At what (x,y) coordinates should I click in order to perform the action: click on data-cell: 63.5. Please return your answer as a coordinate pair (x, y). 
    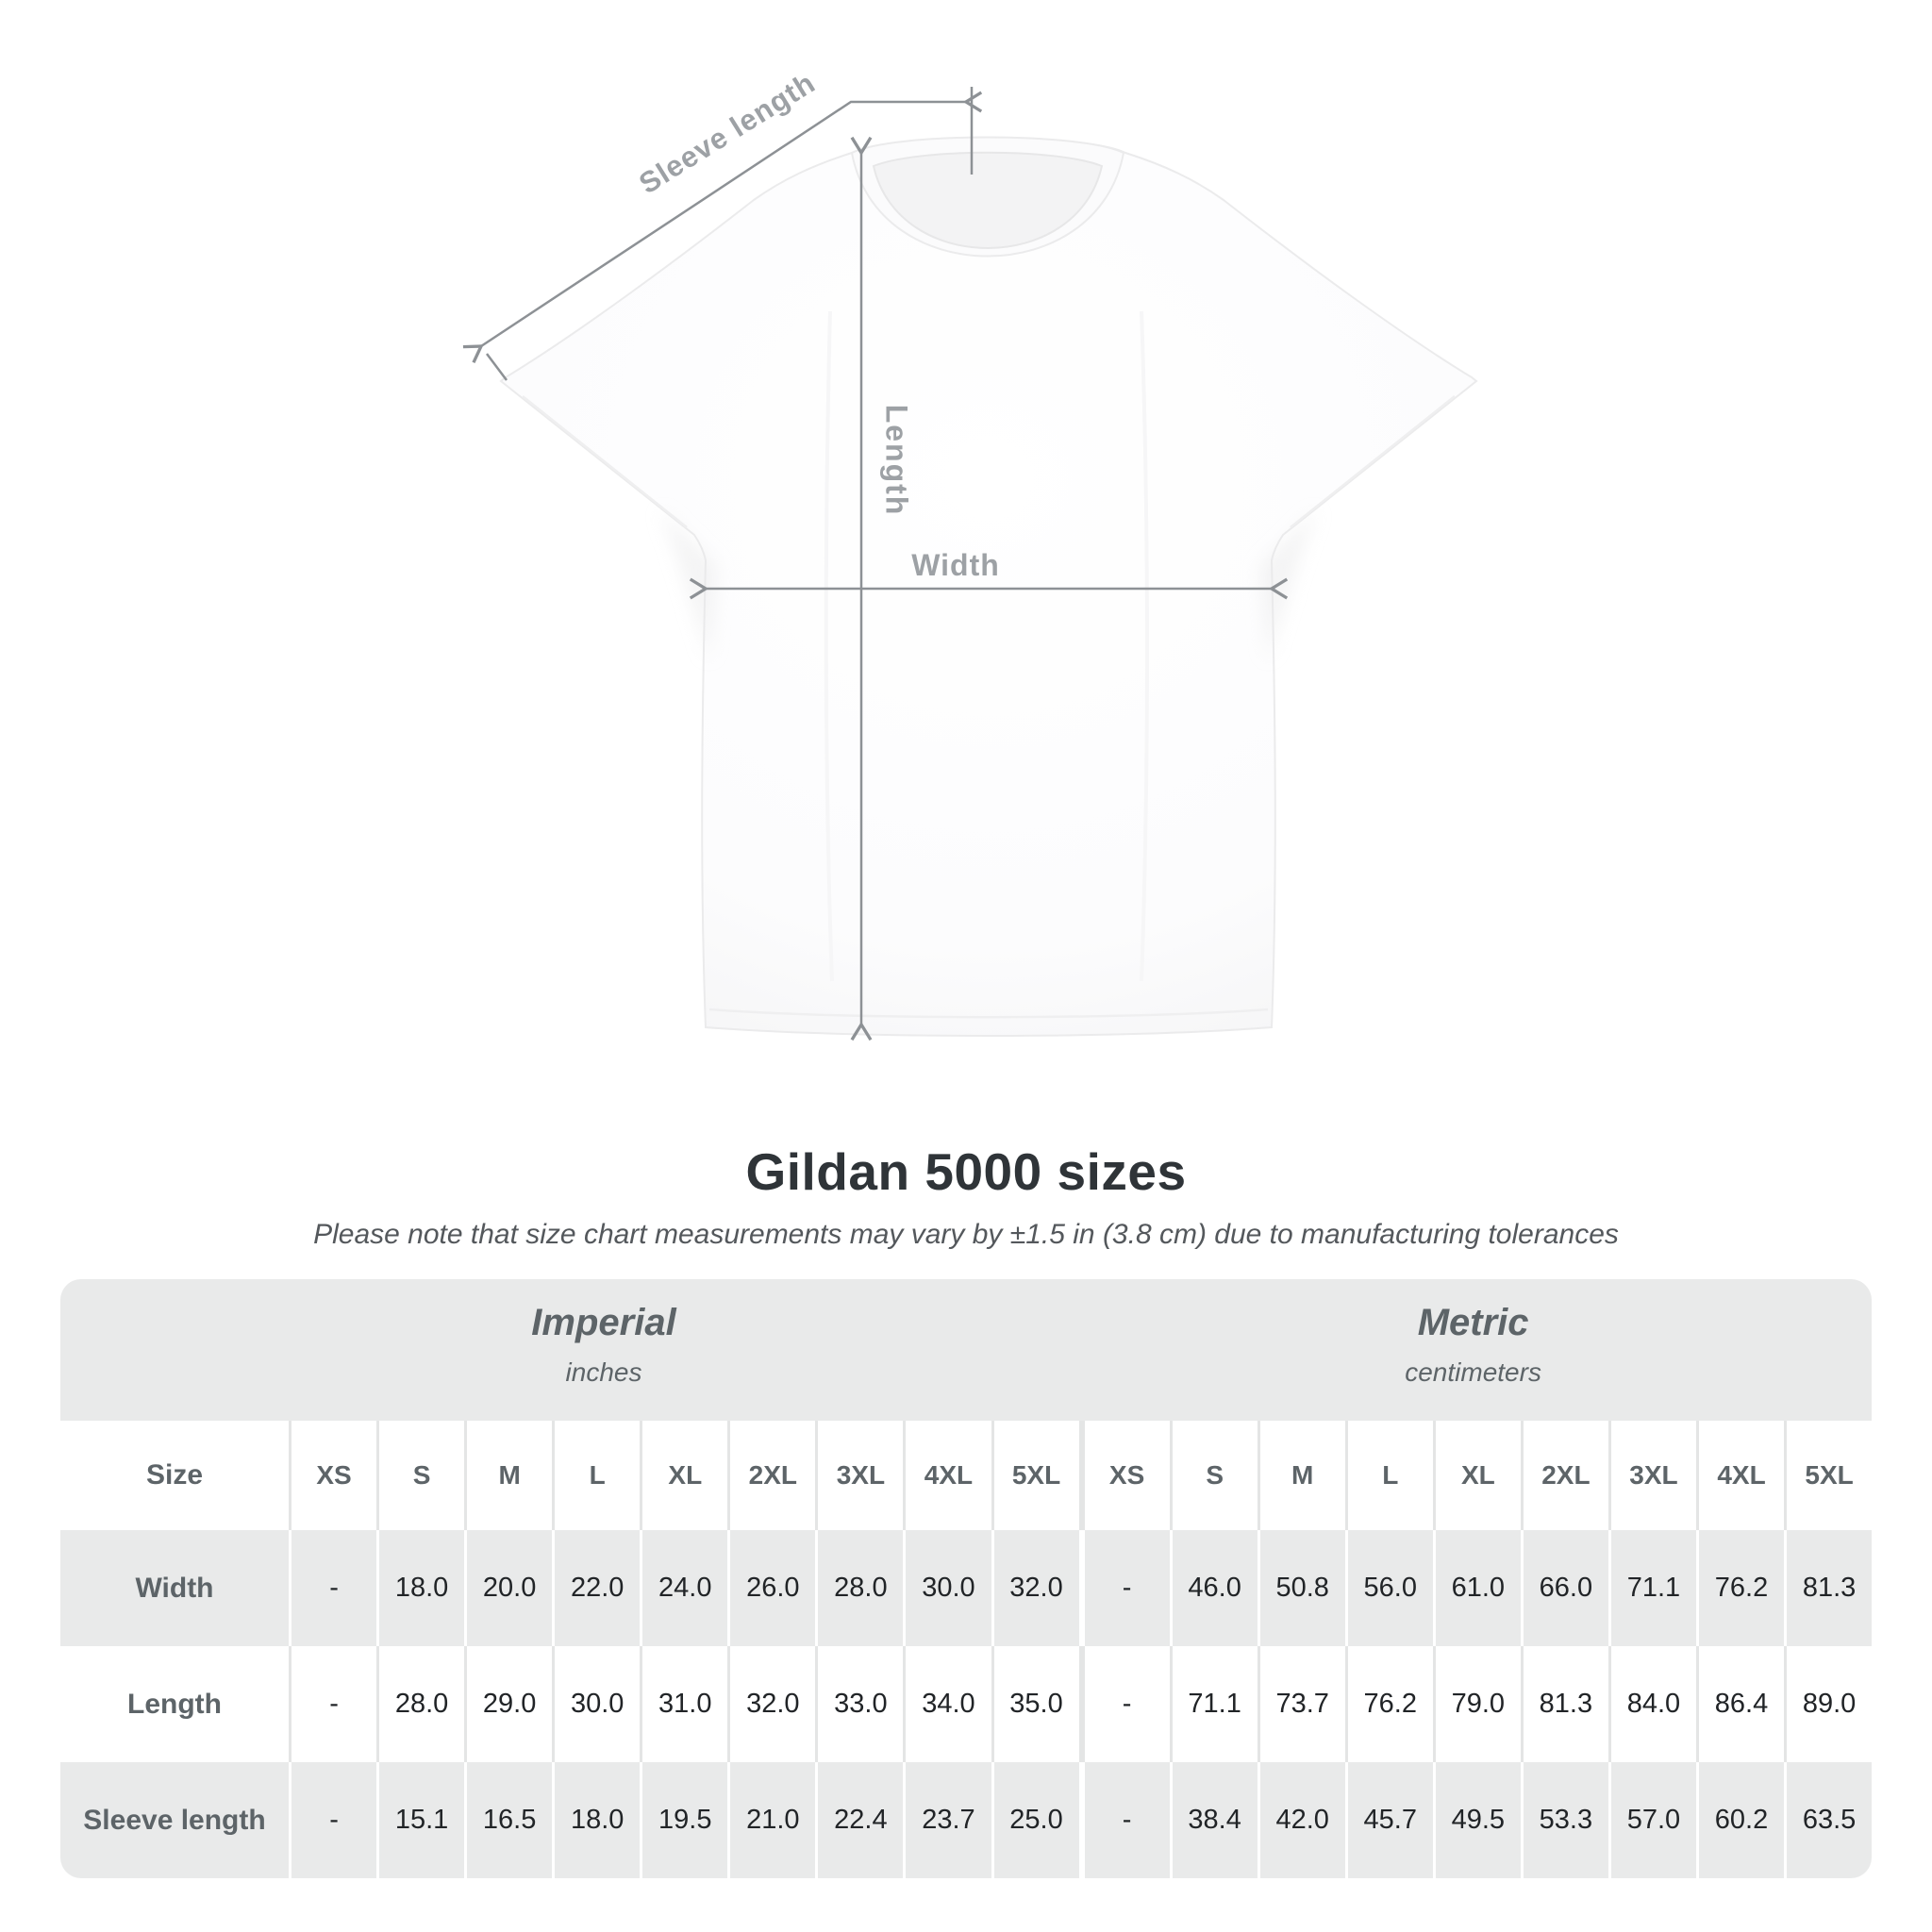
    Looking at the image, I should click on (1829, 1820).